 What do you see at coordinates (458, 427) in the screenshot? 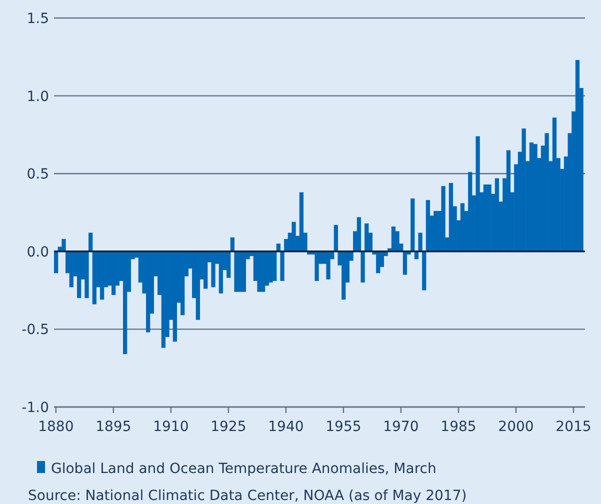
I see `x-tick-label: 1985` at bounding box center [458, 427].